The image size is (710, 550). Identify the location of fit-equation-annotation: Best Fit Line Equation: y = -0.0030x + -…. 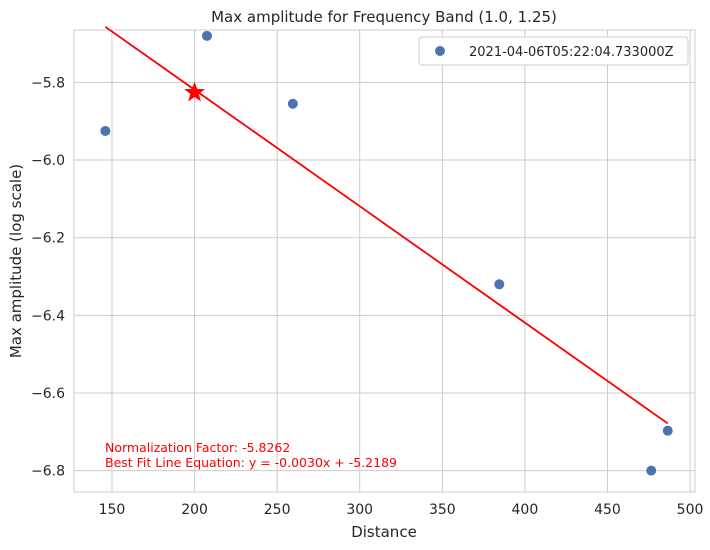
(251, 462).